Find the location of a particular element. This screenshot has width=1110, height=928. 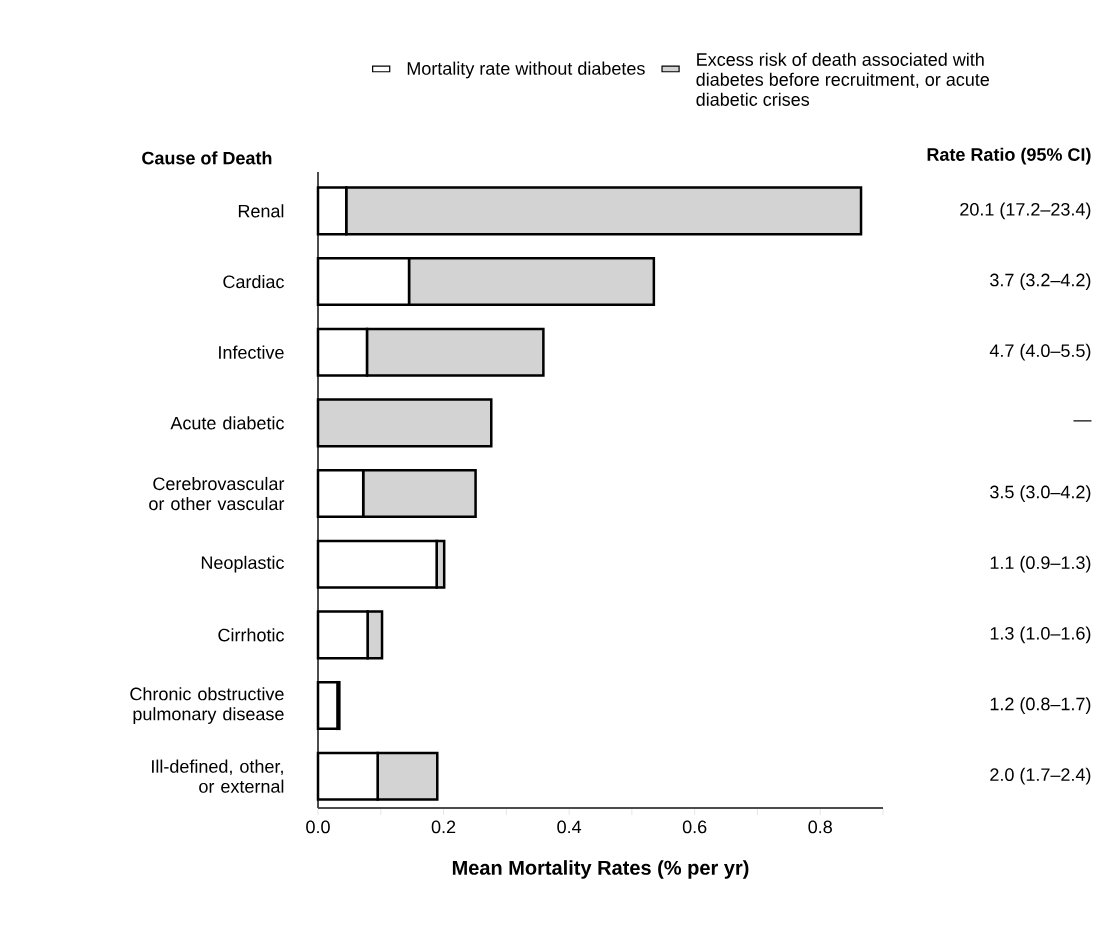

x-tick-label: 0.2 is located at coordinates (443, 827).